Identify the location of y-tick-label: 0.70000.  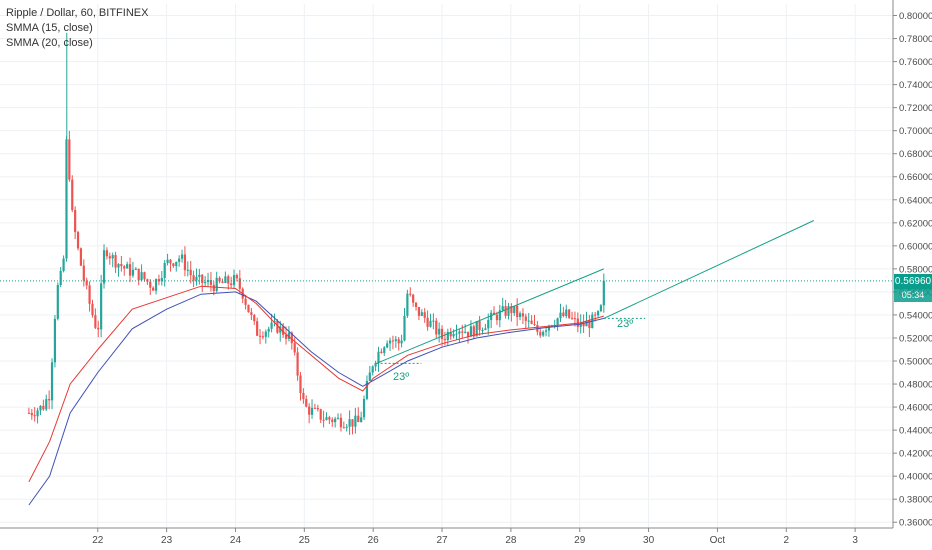
(915, 131).